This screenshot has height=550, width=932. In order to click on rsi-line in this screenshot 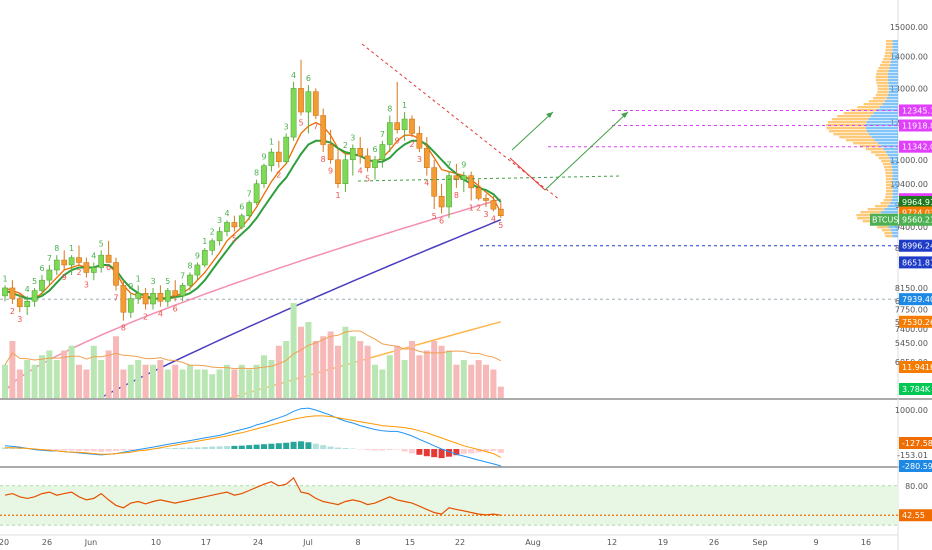, I will do `click(252, 496)`.